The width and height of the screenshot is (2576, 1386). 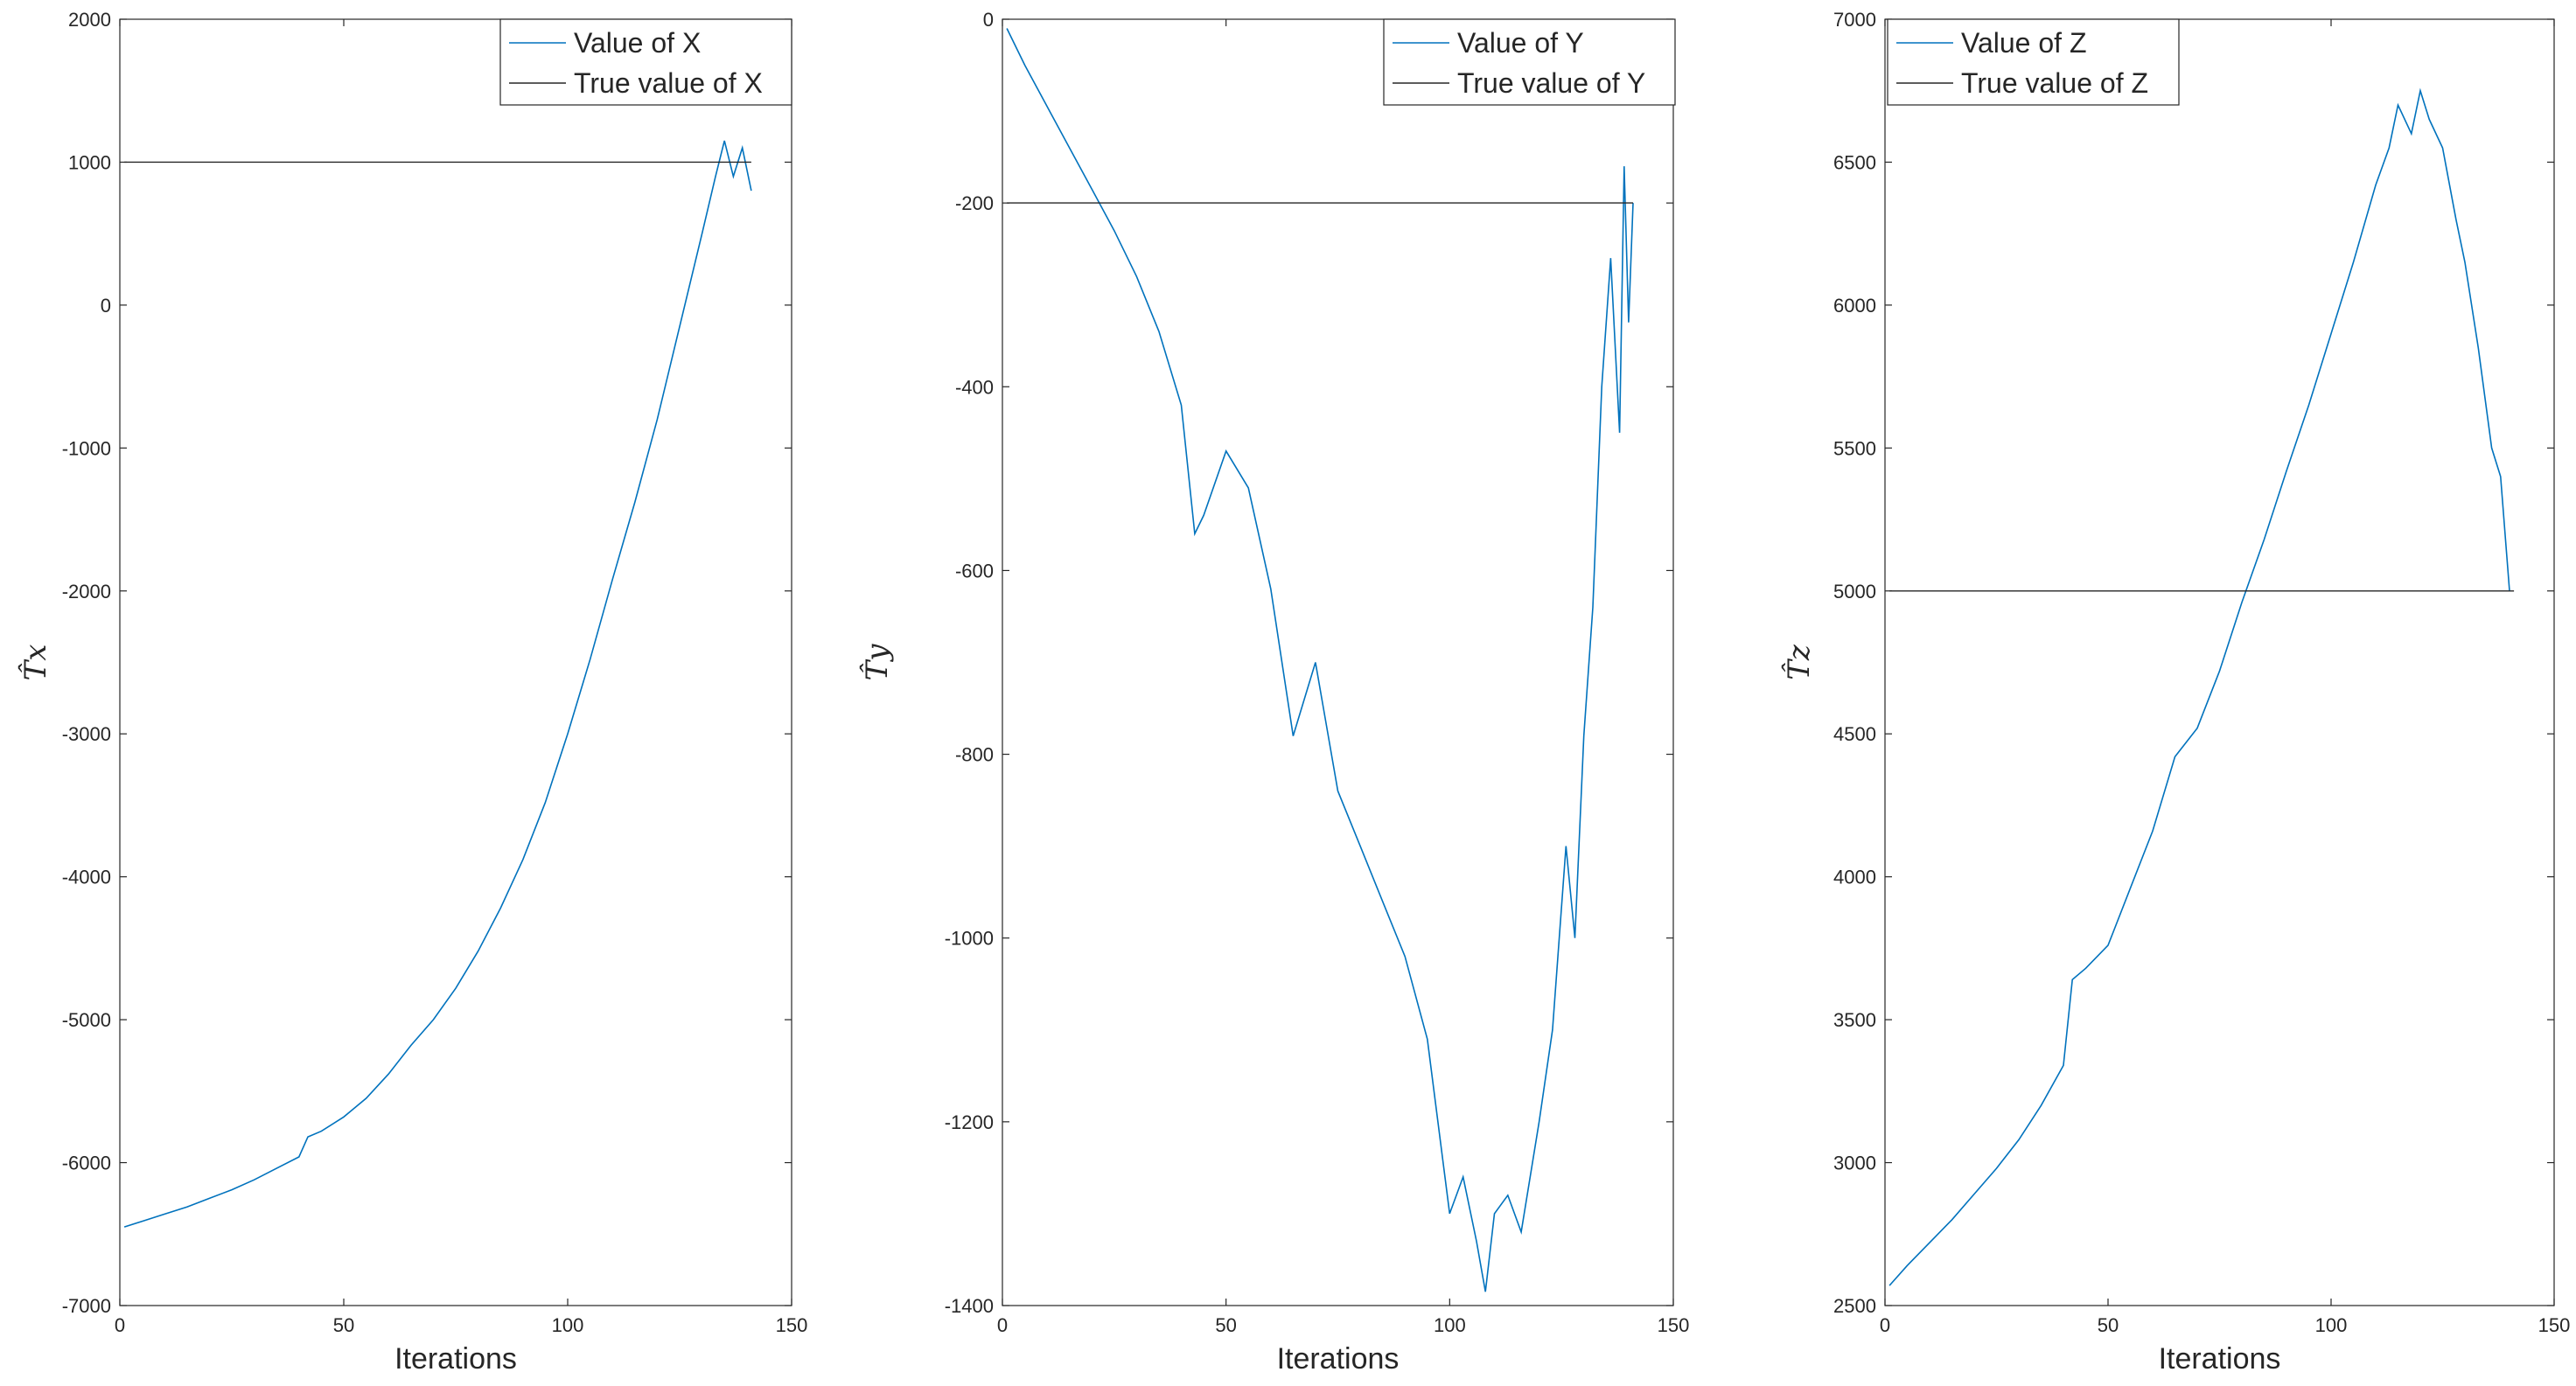 What do you see at coordinates (1854, 1020) in the screenshot?
I see `y-tick-label: 3500` at bounding box center [1854, 1020].